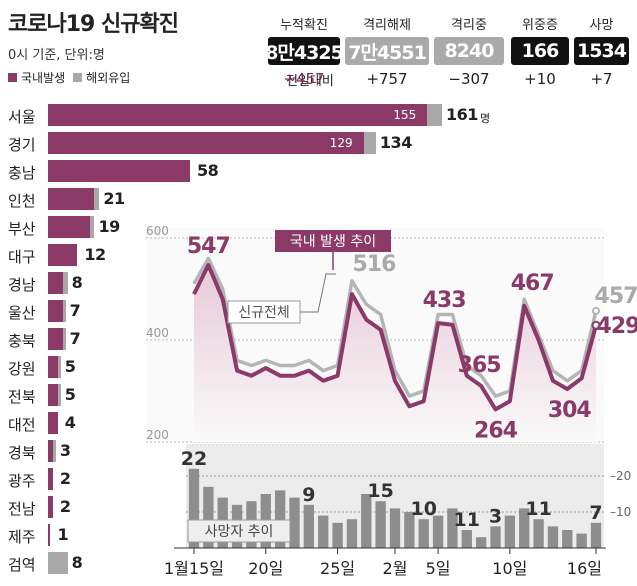 The image size is (637, 586). I want to click on line-value-label: 365, so click(479, 365).